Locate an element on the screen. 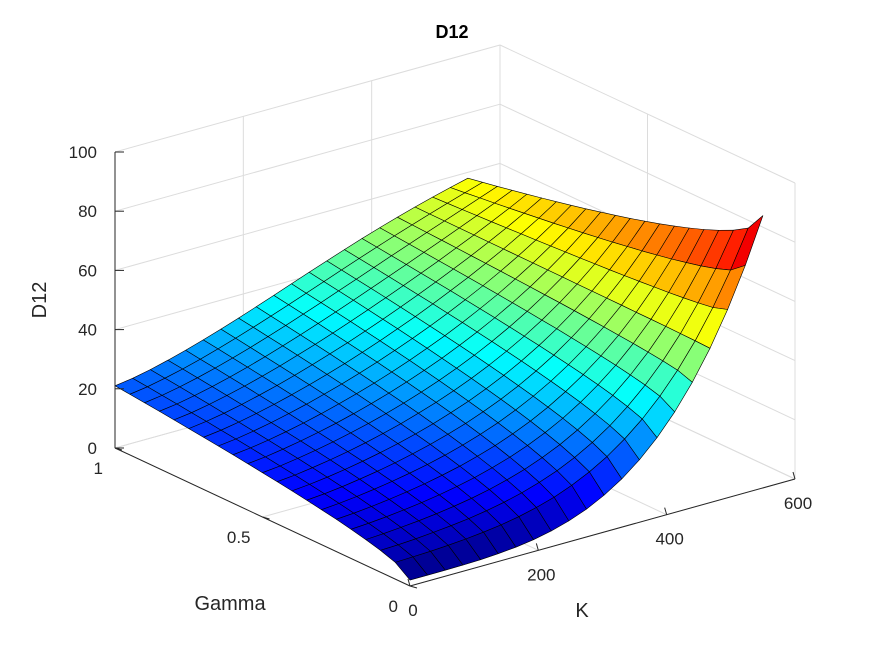 This screenshot has height=656, width=875. y-tick-label: 0.5 is located at coordinates (239, 537).